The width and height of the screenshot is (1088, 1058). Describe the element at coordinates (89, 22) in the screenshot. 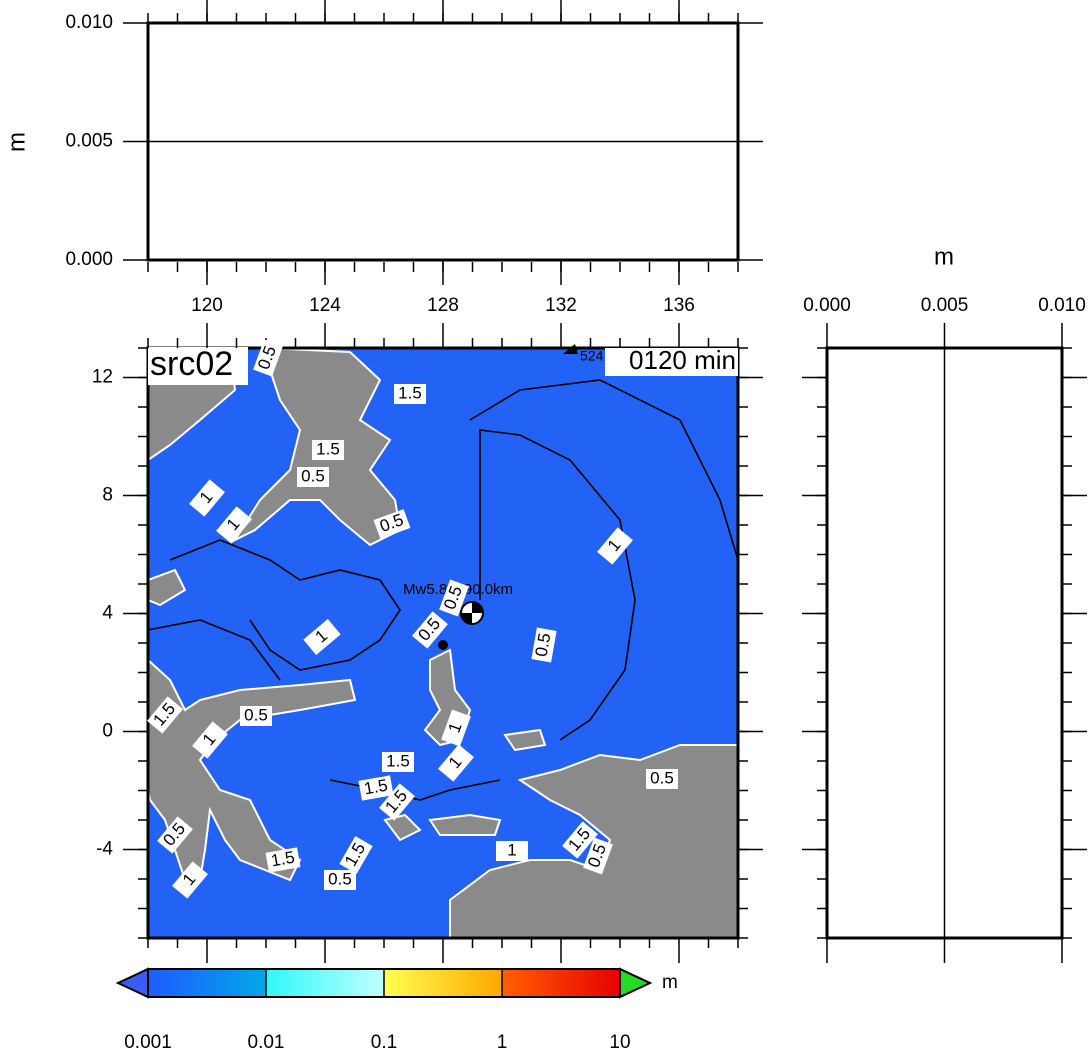

I see `y-tick-label: 0.010` at that location.